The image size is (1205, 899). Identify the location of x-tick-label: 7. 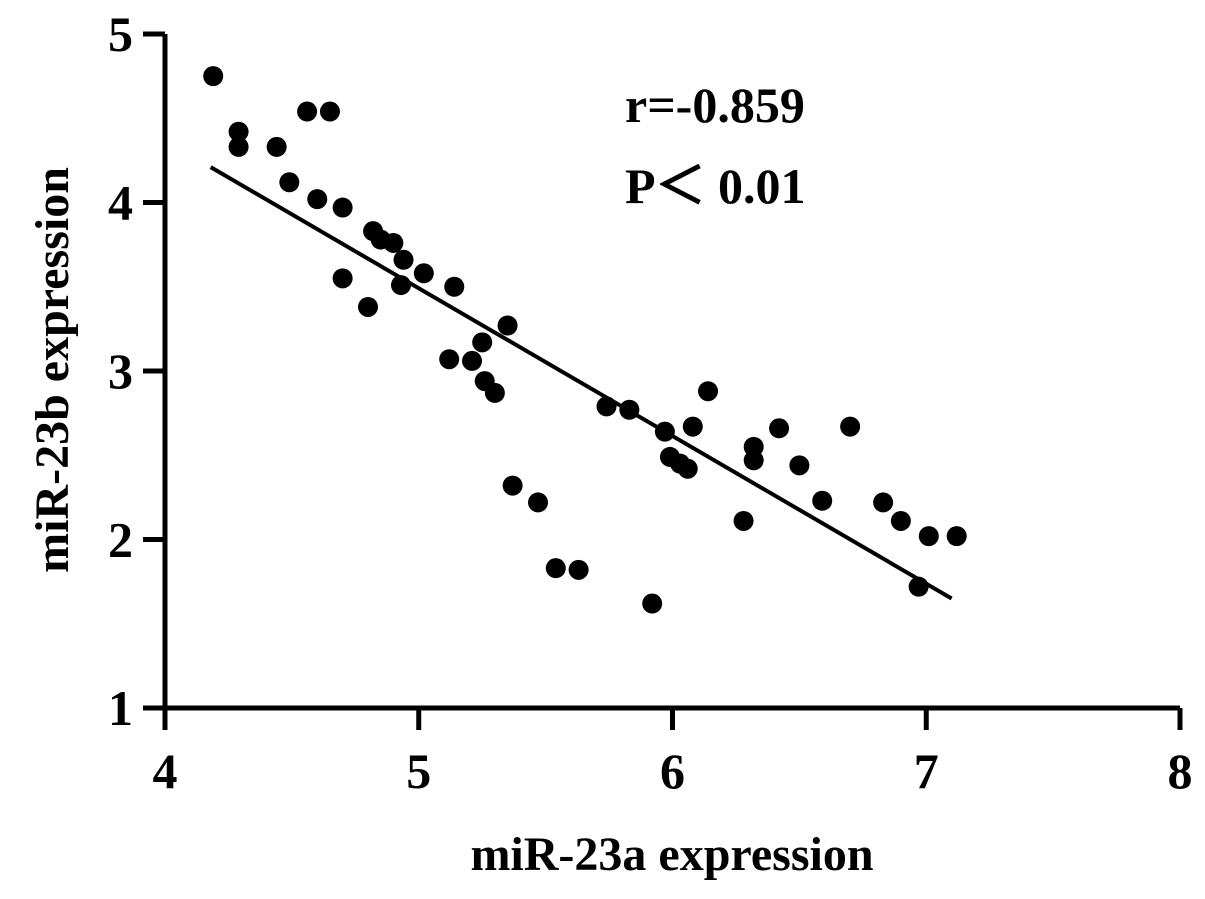
(926, 771).